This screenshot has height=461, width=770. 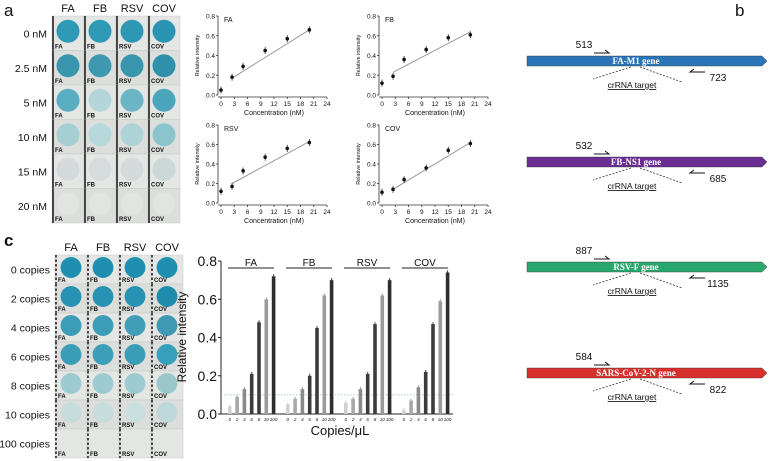 I want to click on group-label: RSV, so click(x=367, y=263).